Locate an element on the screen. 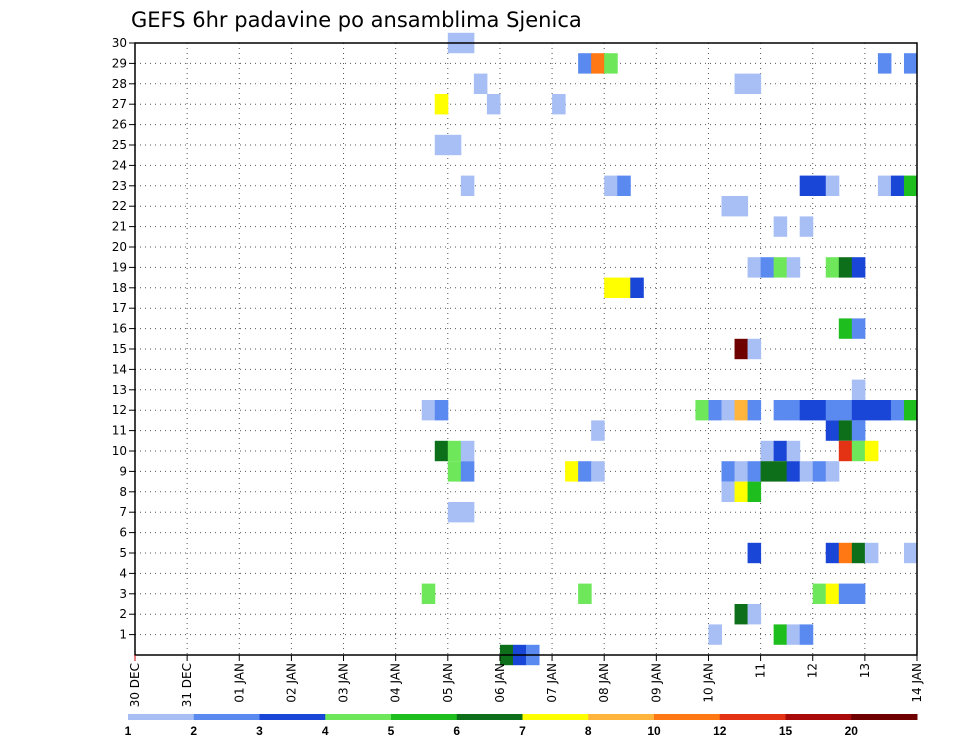 This screenshot has height=742, width=960. legend-tick-label: 8 is located at coordinates (588, 731).